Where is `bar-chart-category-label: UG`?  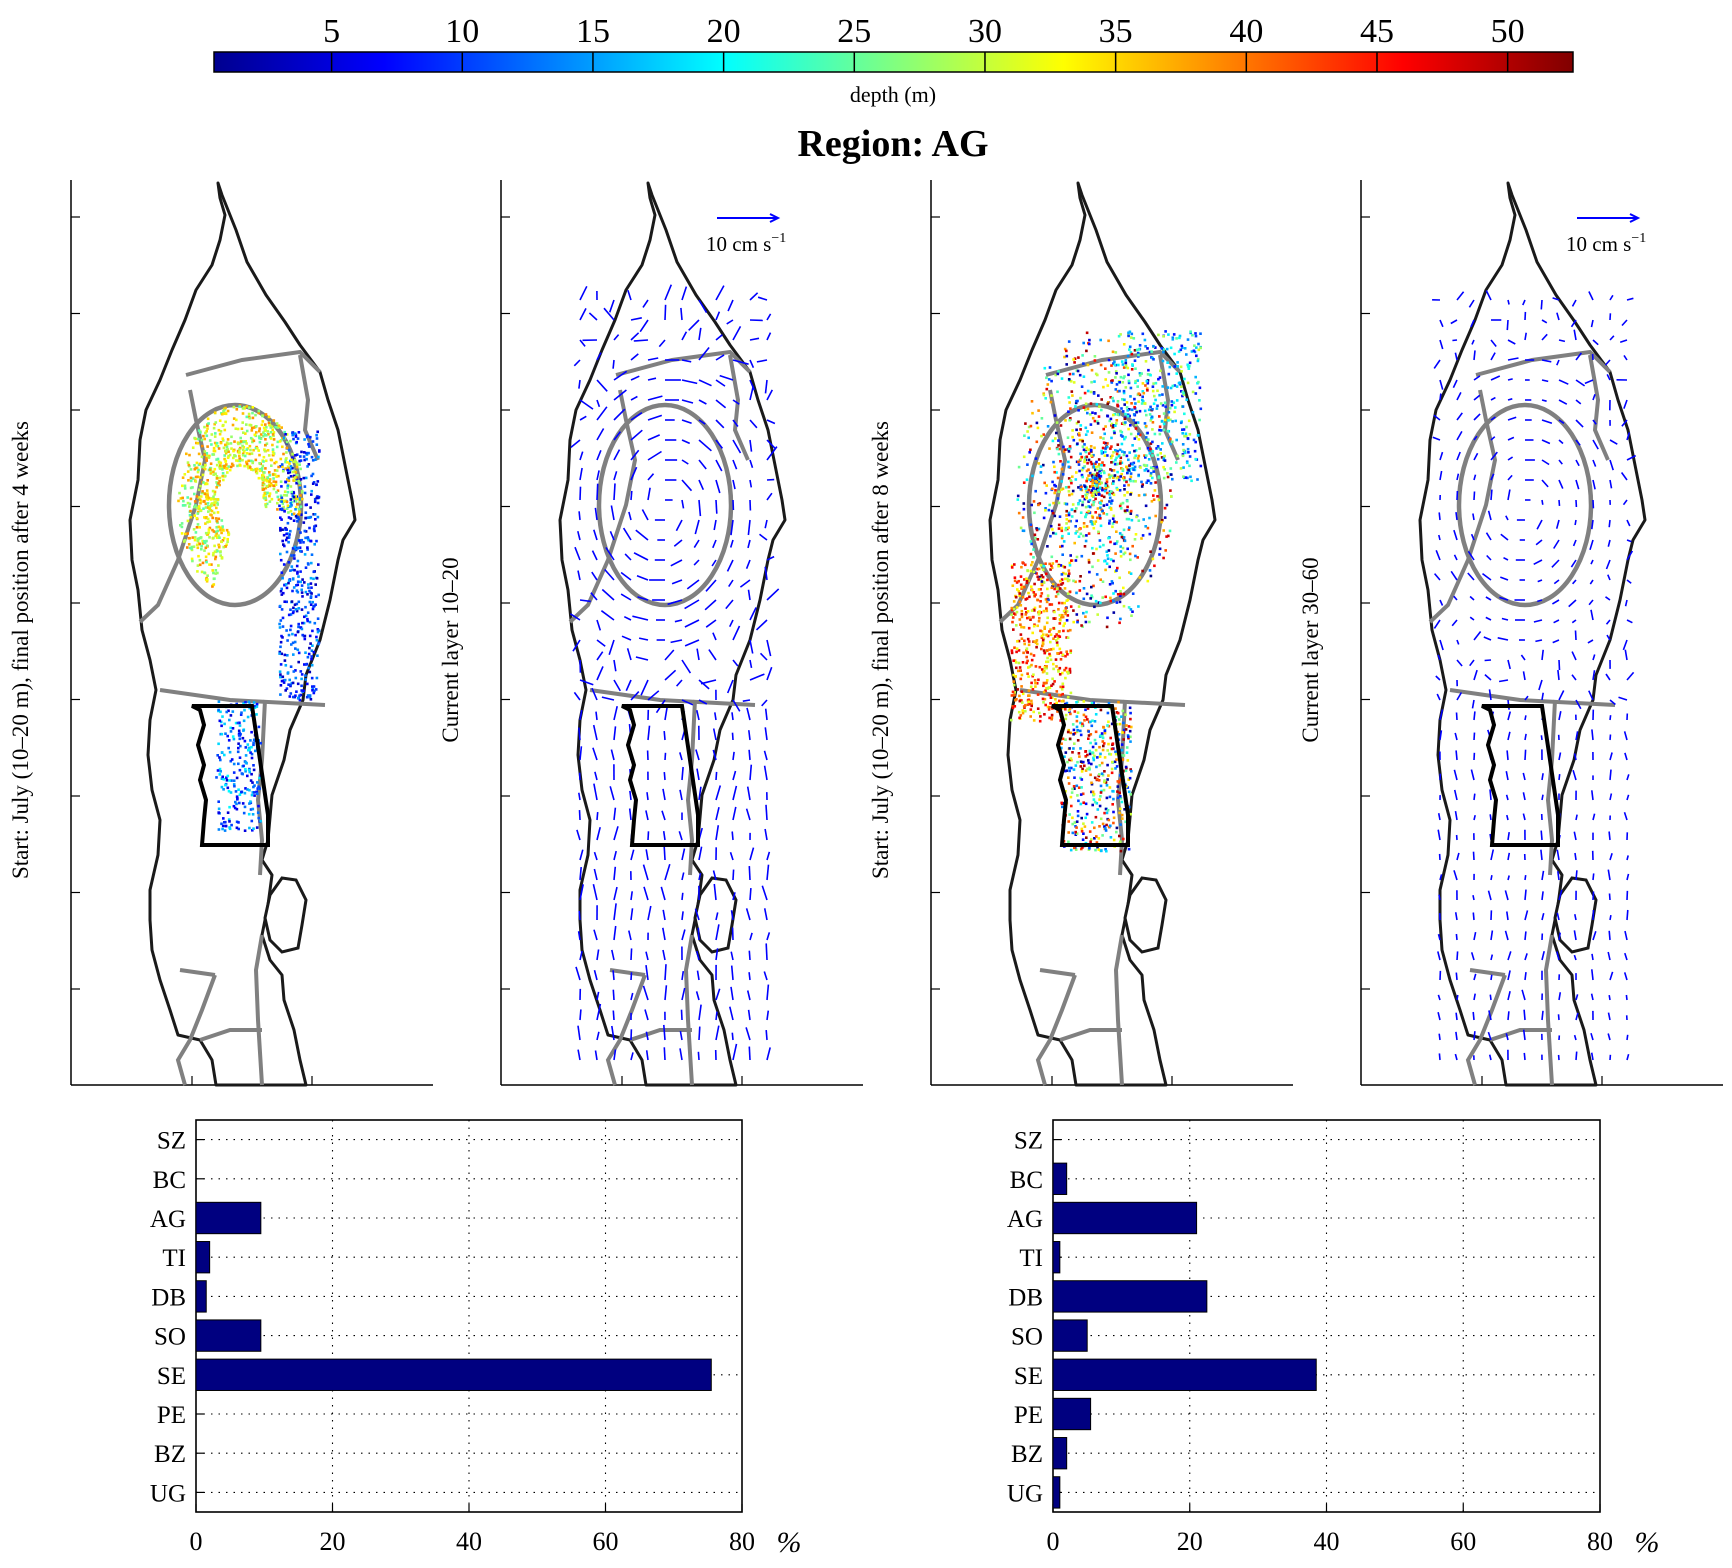
bar-chart-category-label: UG is located at coordinates (1025, 1493).